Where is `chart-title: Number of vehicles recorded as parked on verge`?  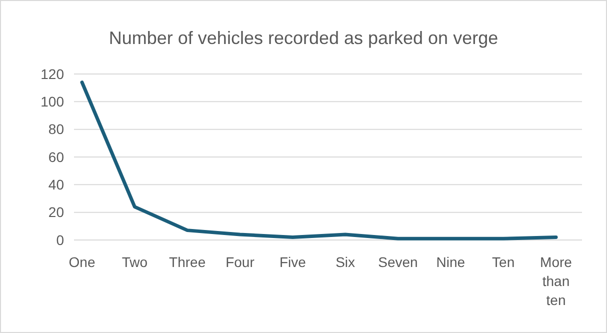
chart-title: Number of vehicles recorded as parked on verge is located at coordinates (303, 38).